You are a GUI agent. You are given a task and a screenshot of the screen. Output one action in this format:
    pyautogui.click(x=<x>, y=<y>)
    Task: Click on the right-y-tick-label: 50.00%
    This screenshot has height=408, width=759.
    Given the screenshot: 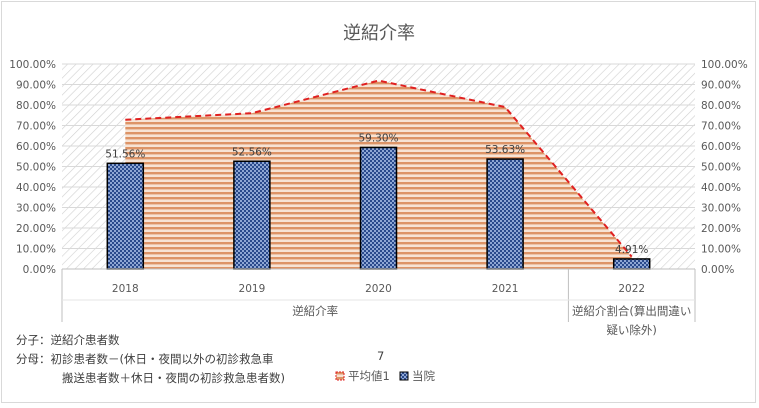 What is the action you would take?
    pyautogui.click(x=721, y=168)
    